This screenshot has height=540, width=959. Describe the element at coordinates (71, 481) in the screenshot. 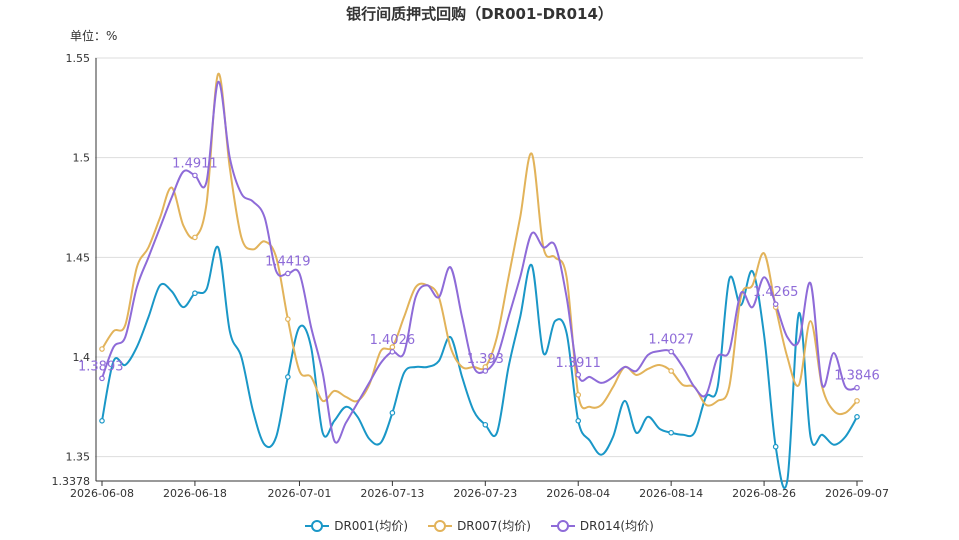

I see `y-tick-label: 1.3378` at that location.